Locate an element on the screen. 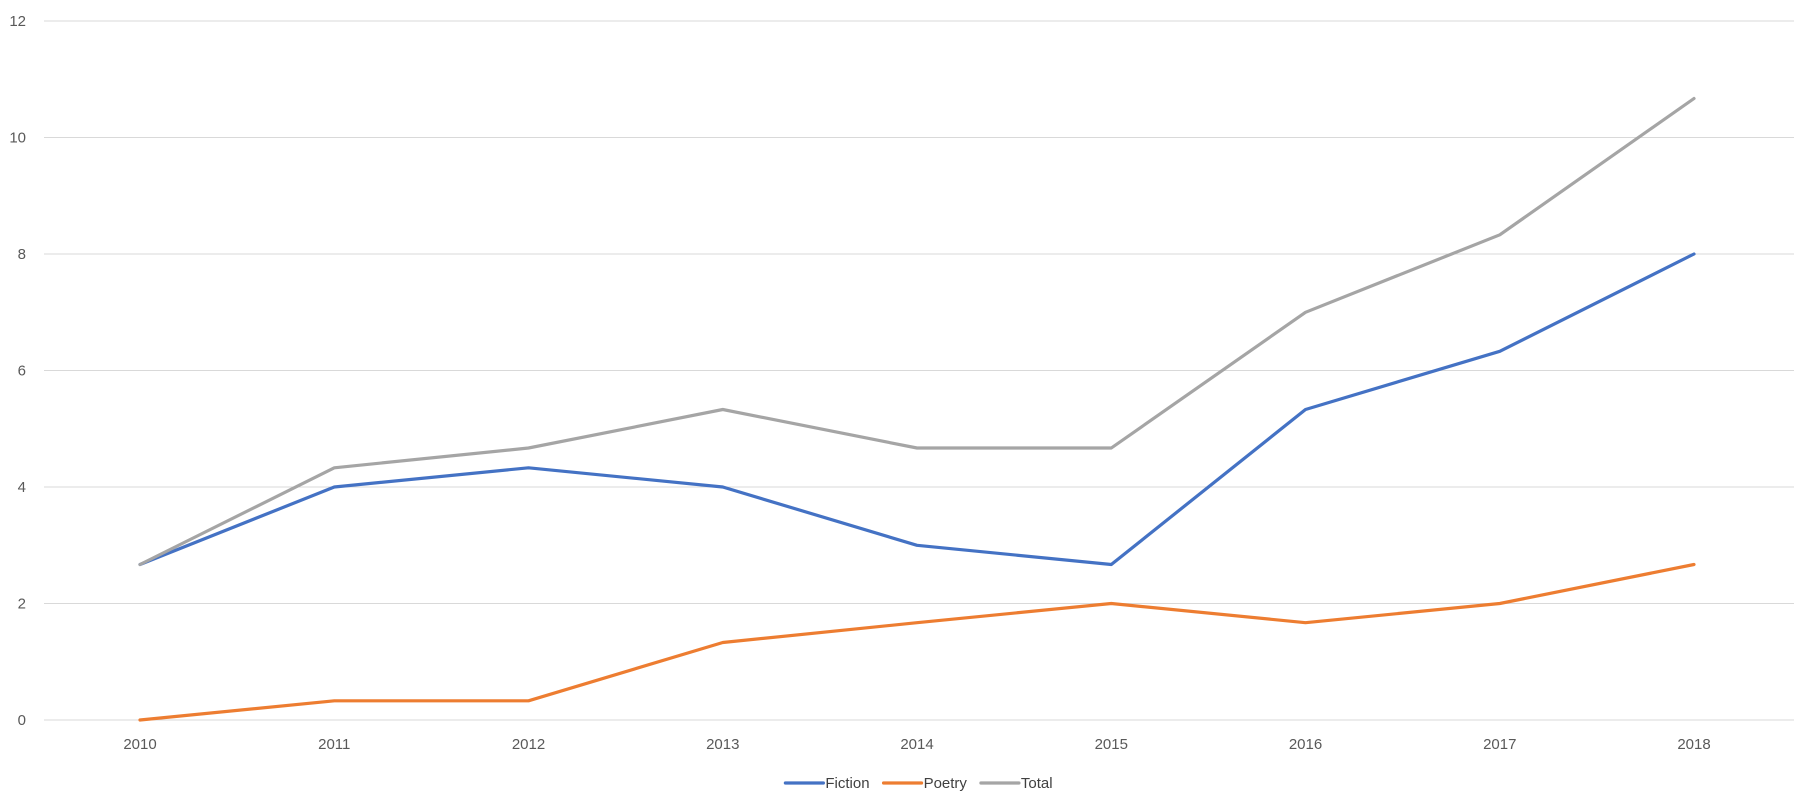  legend-item-fiction: Fiction is located at coordinates (826, 783).